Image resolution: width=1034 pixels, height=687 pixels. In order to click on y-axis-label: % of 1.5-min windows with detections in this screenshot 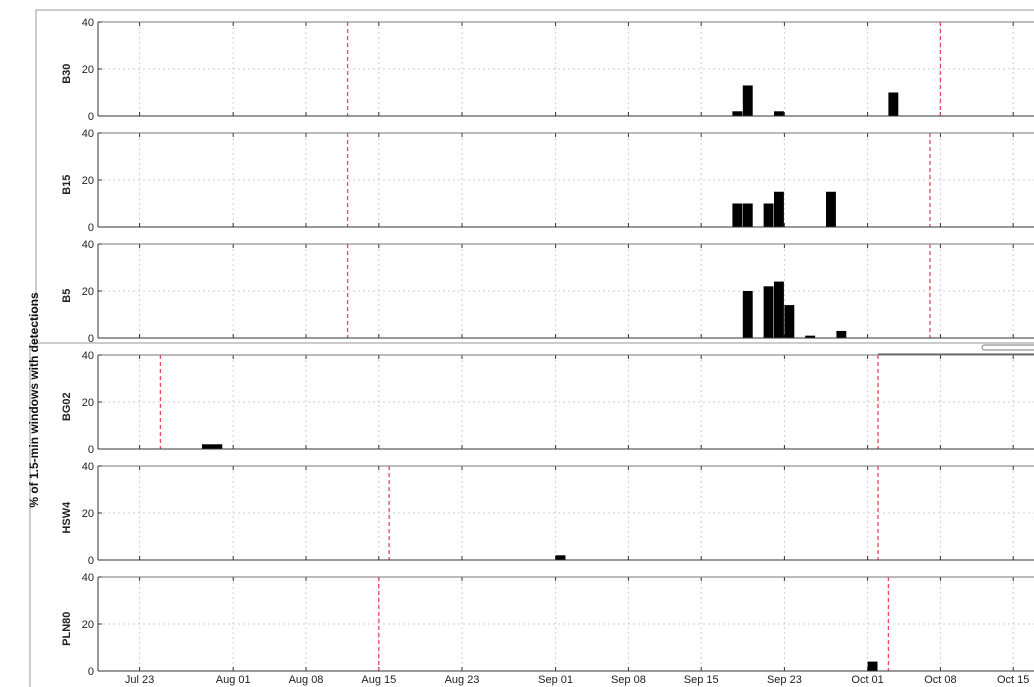, I will do `click(34, 400)`.